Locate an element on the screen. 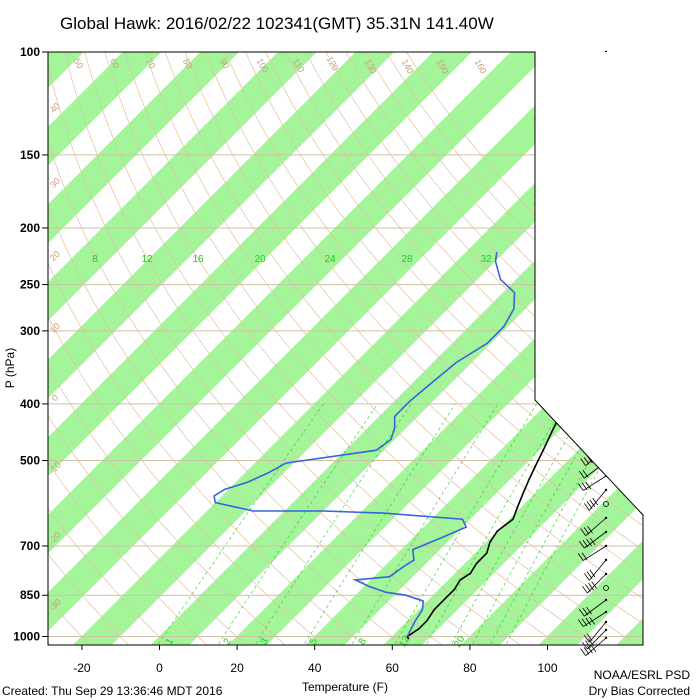  dry-adiabat-label: 160 is located at coordinates (481, 66).